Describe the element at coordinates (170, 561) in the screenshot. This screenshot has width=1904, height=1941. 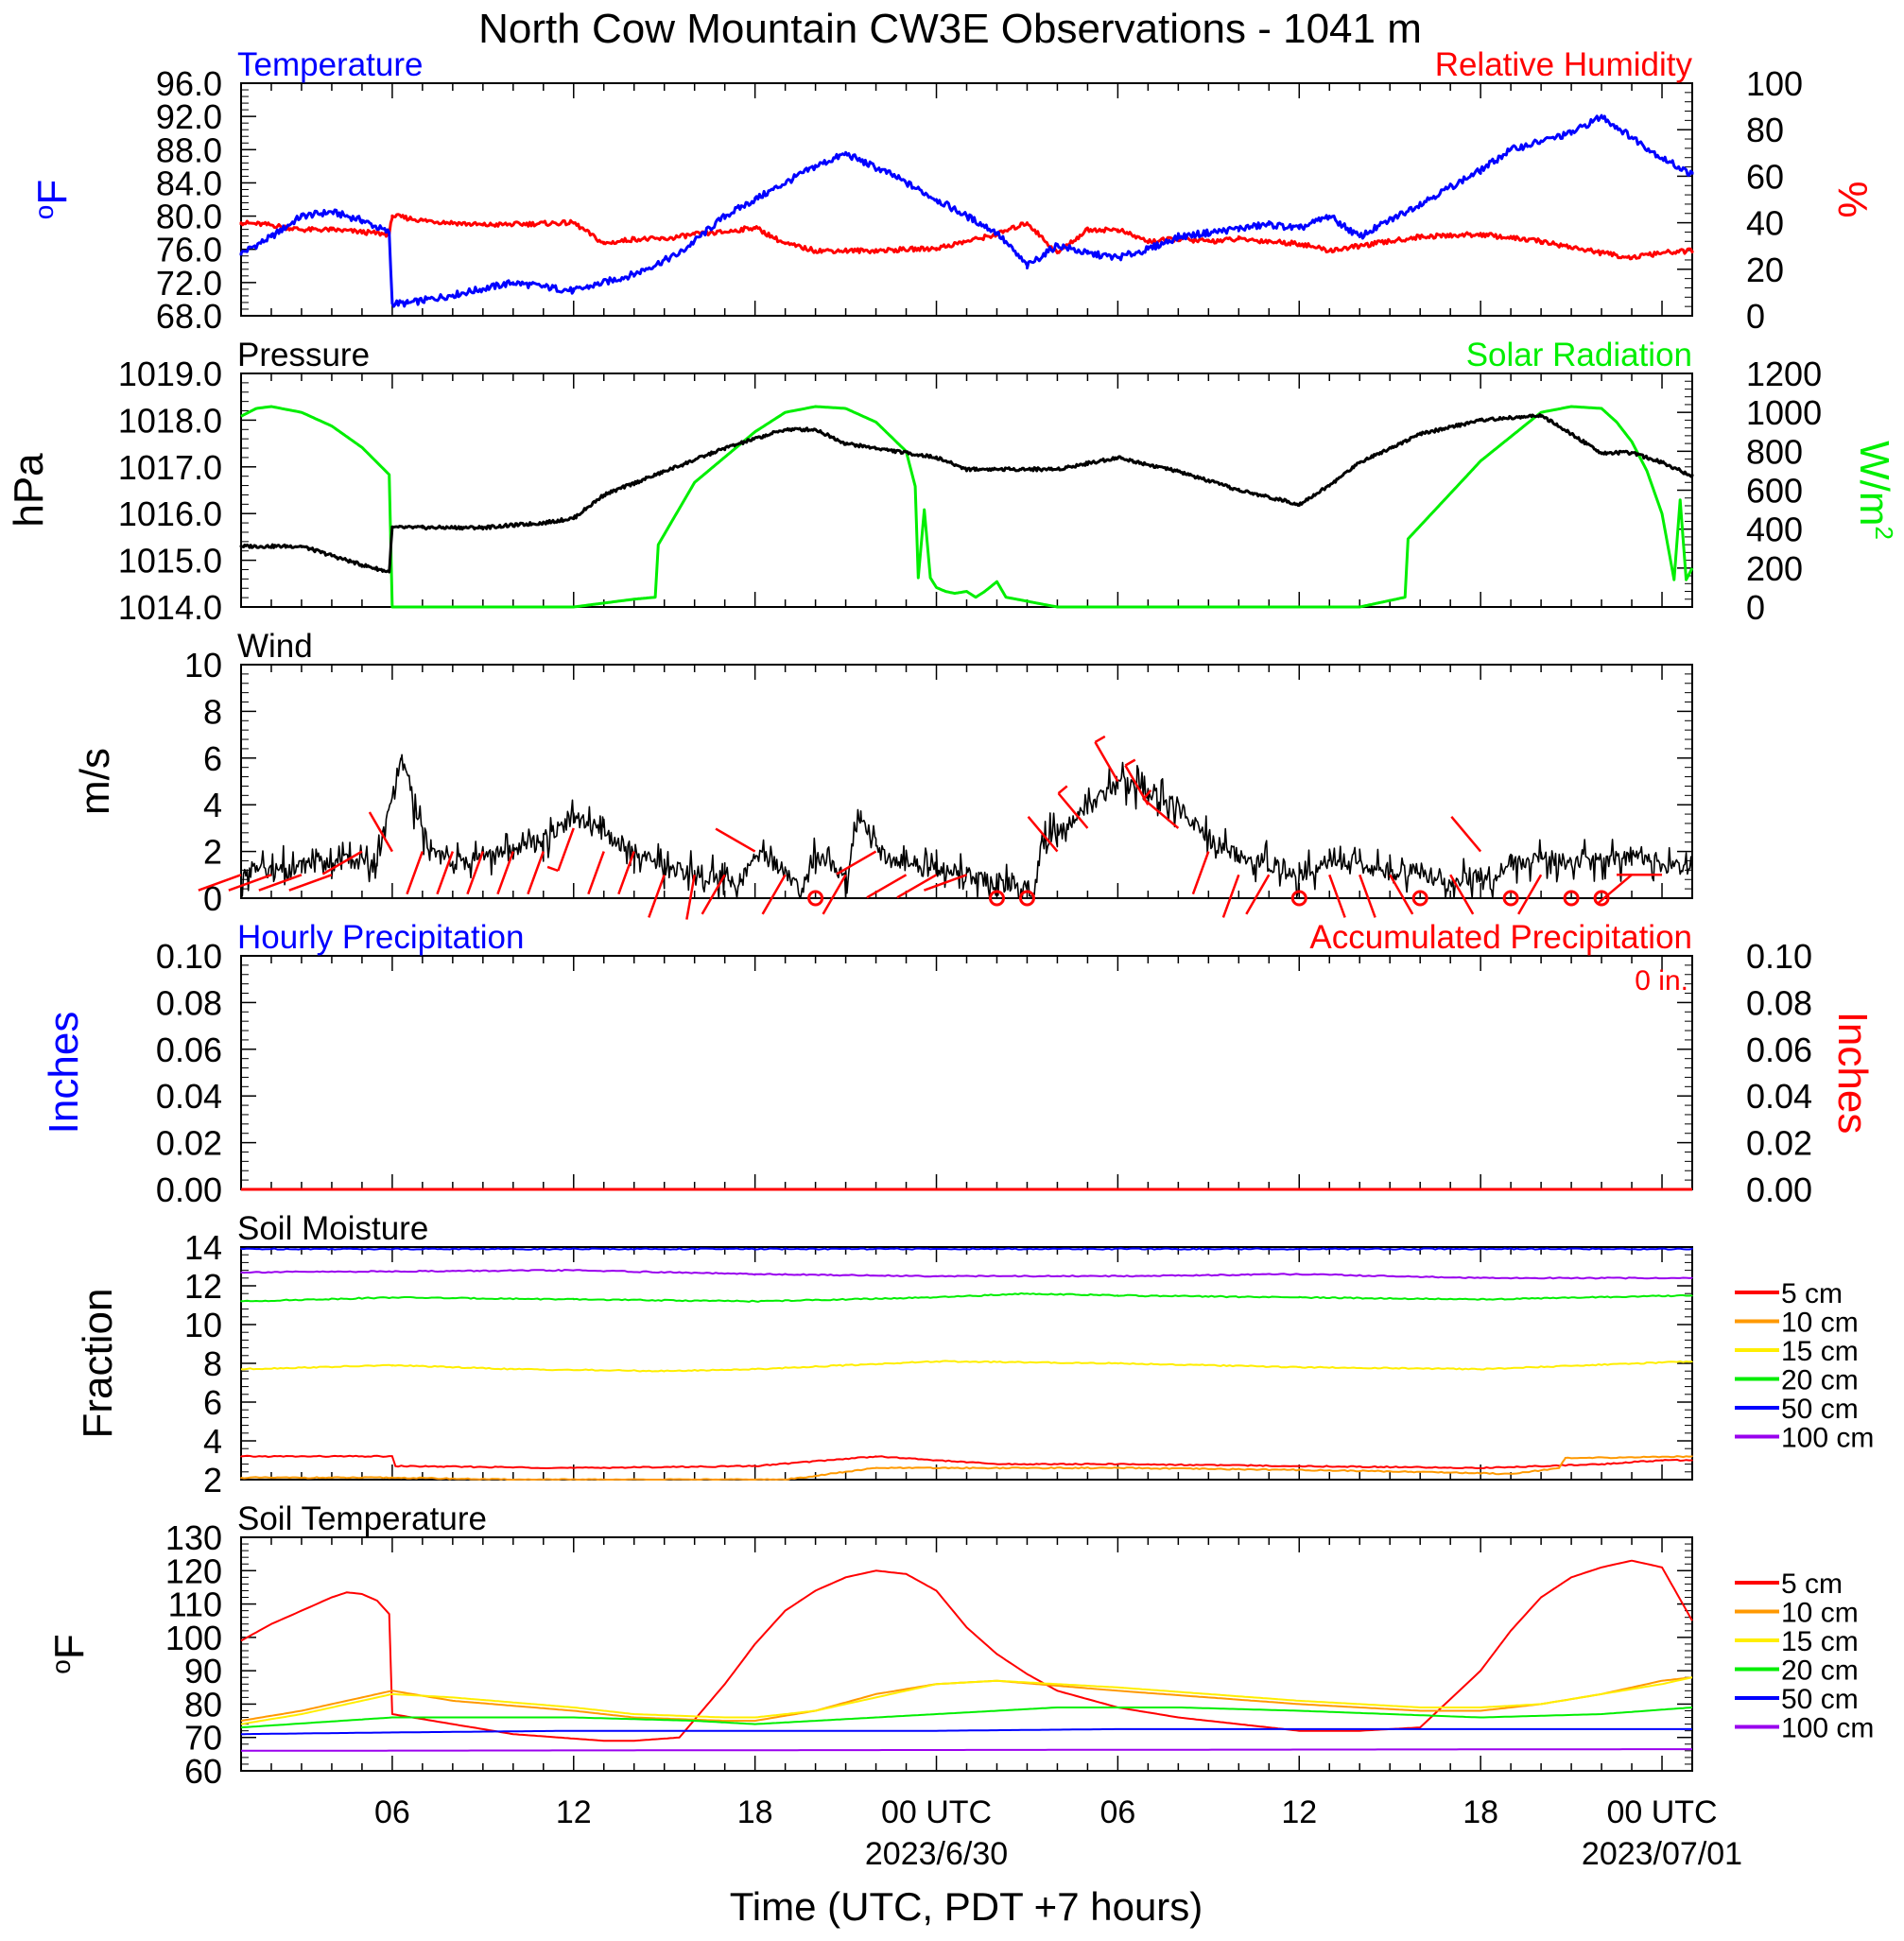
I see `y-tick-label: 1015.0` at that location.